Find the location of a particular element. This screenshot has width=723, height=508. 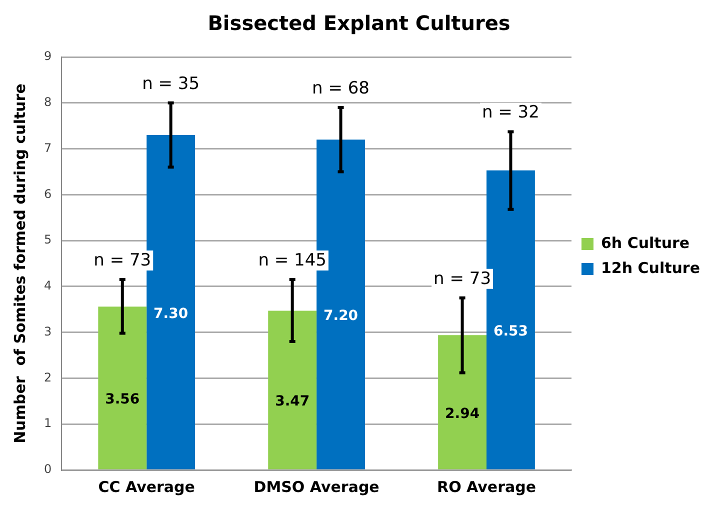

data-label: 7.20 is located at coordinates (341, 316).